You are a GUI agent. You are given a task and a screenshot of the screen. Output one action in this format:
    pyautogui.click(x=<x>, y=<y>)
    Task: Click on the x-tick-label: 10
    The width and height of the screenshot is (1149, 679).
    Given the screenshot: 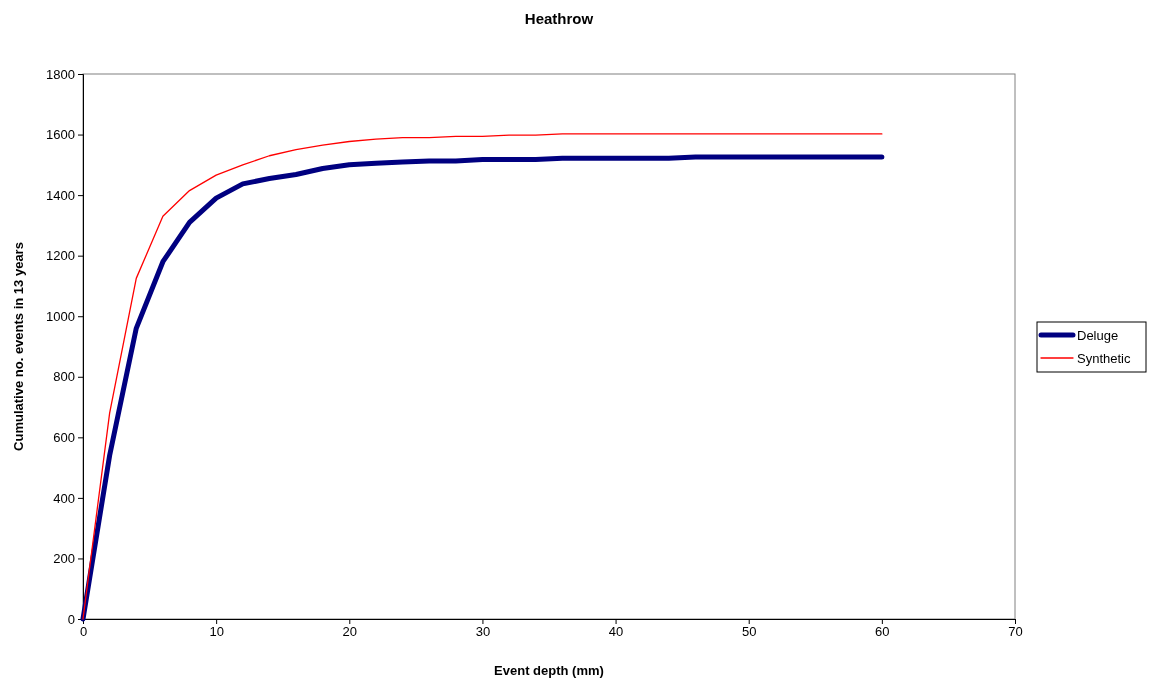 What is the action you would take?
    pyautogui.click(x=216, y=632)
    